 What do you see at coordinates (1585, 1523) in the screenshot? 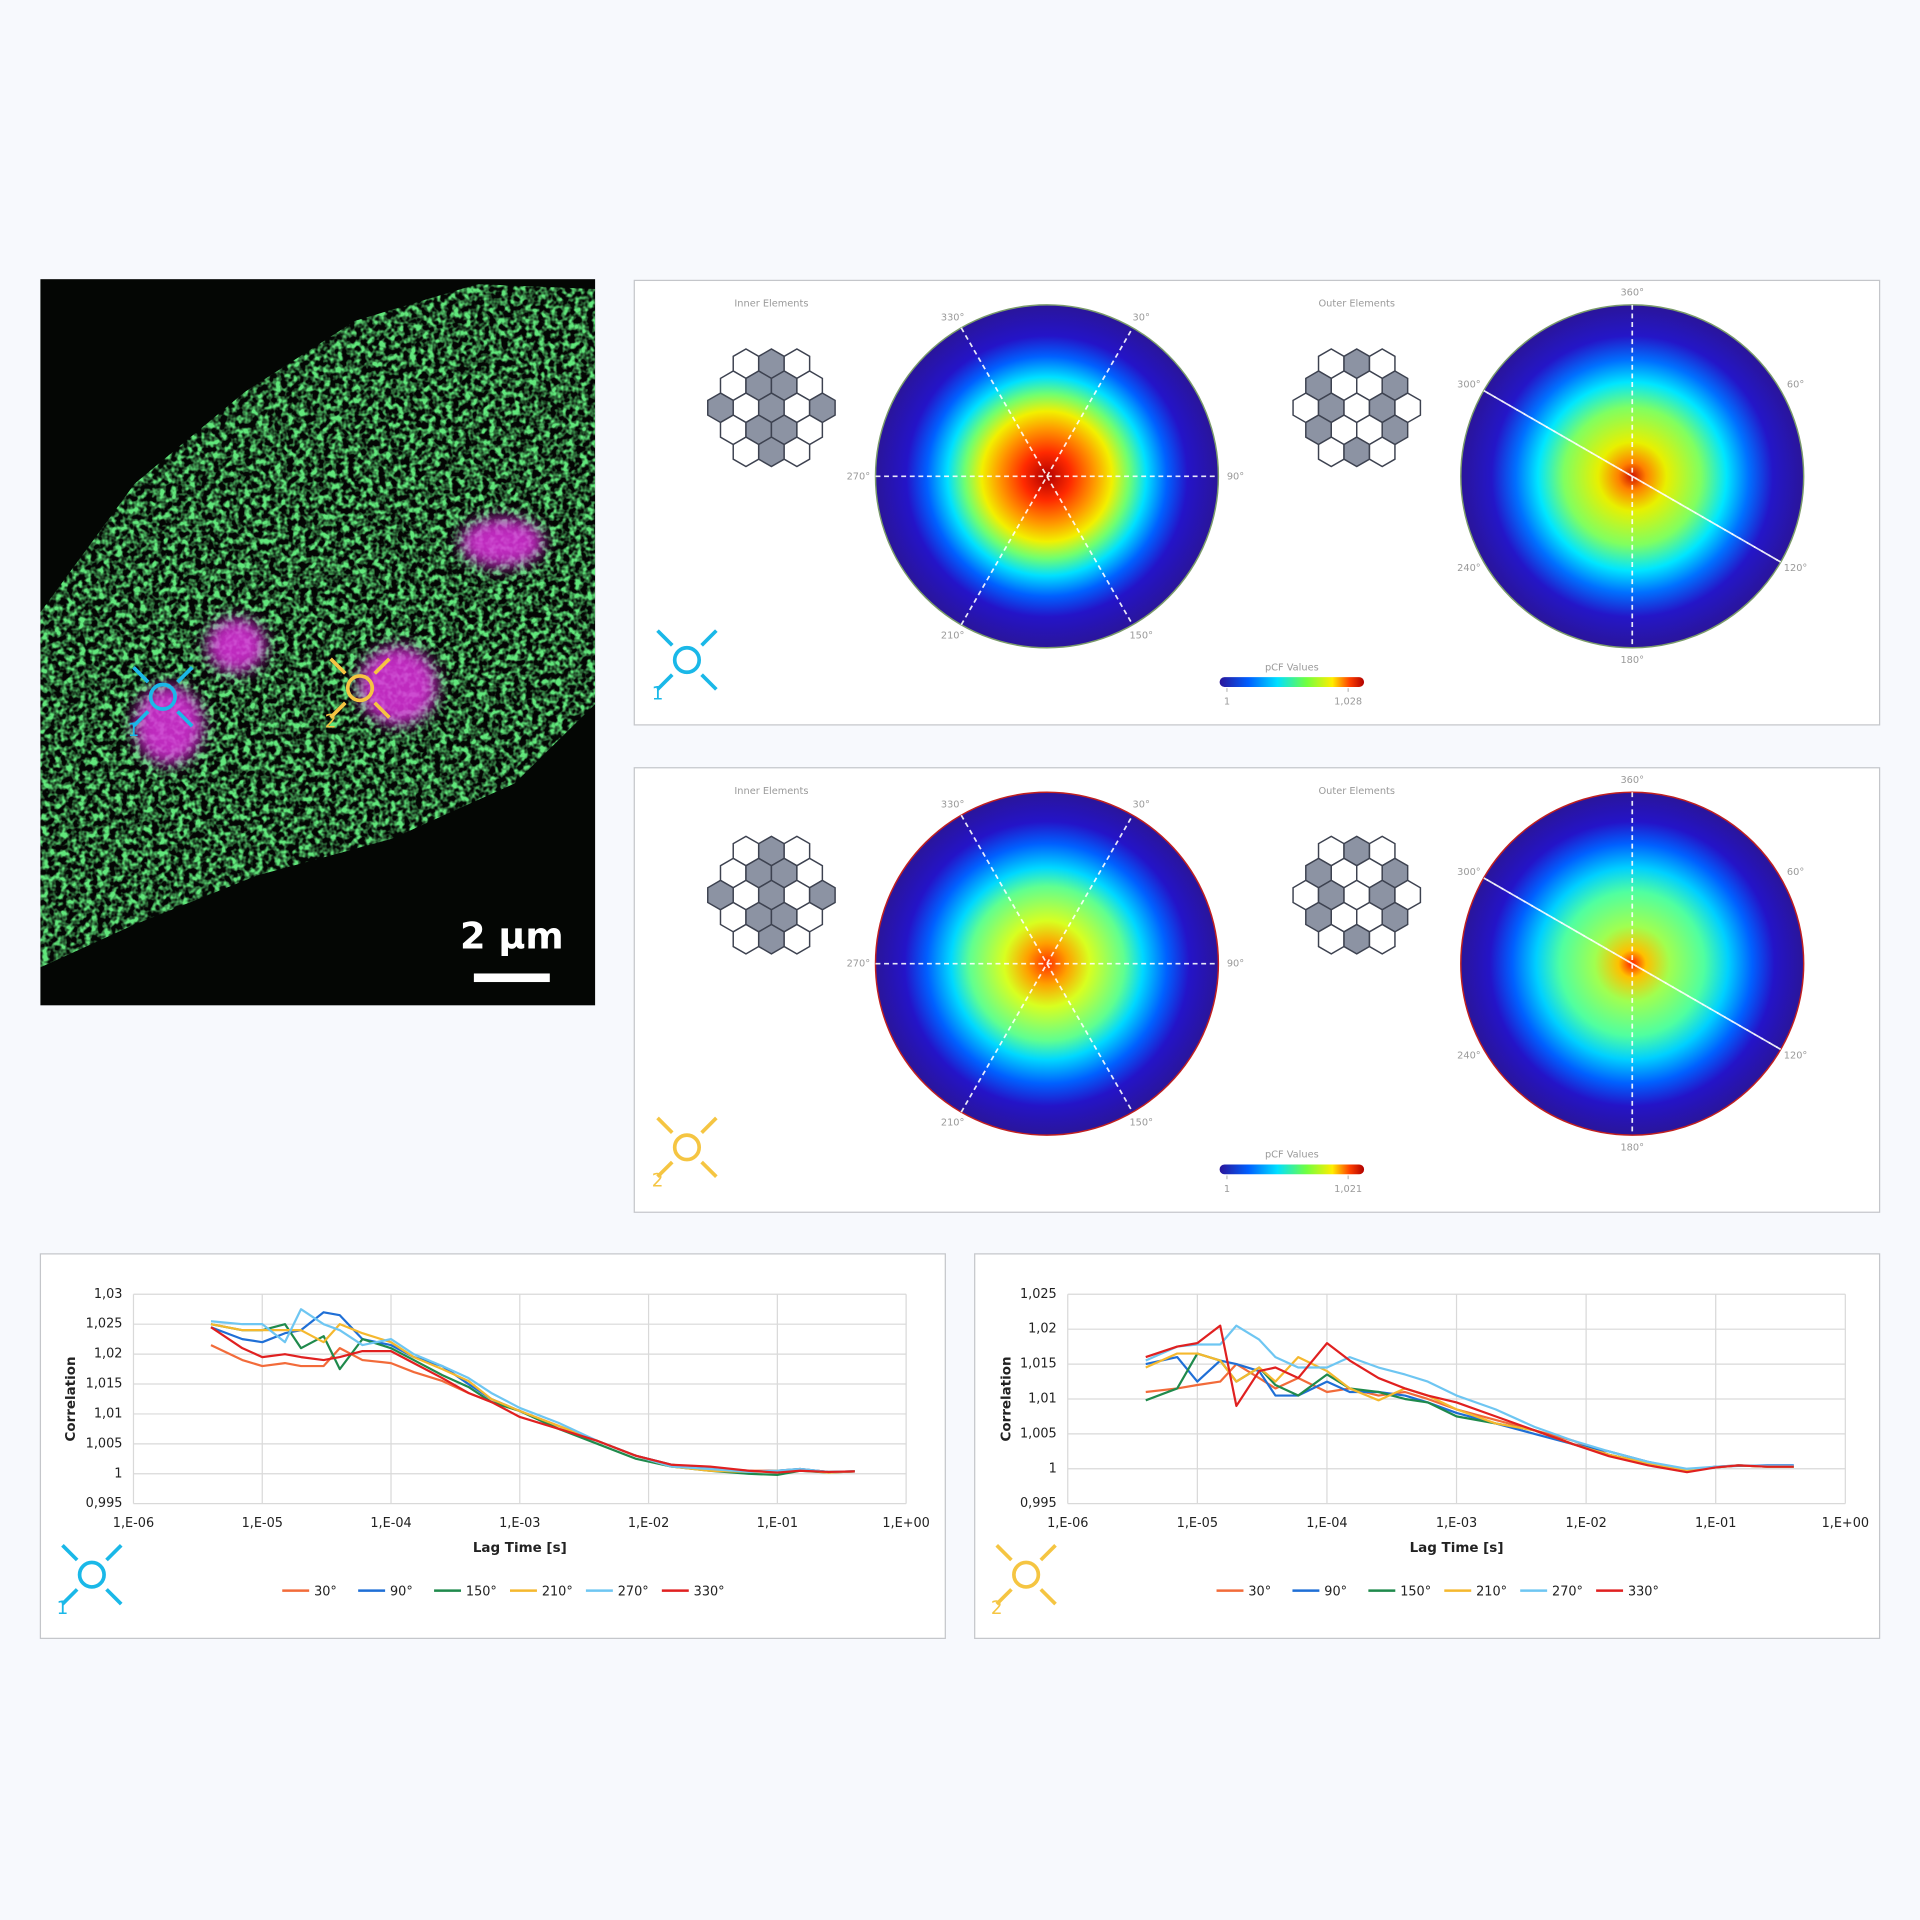
I see `x-tick-label: 1,E-02` at bounding box center [1585, 1523].